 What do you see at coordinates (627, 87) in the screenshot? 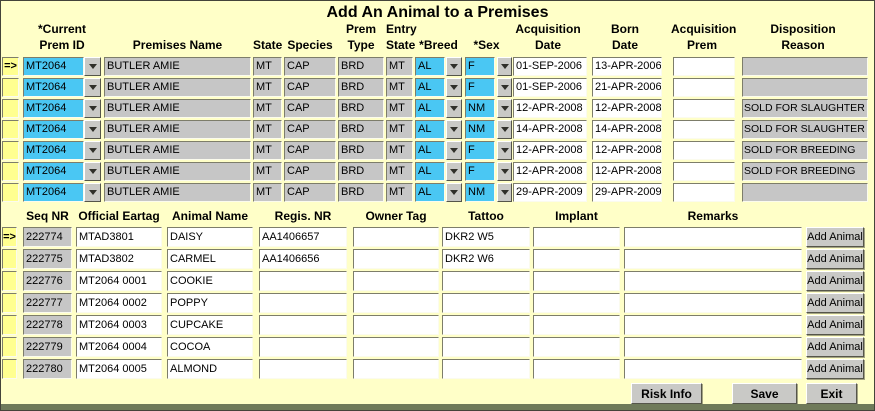
I see `born-date-field: 21-APR-2006` at bounding box center [627, 87].